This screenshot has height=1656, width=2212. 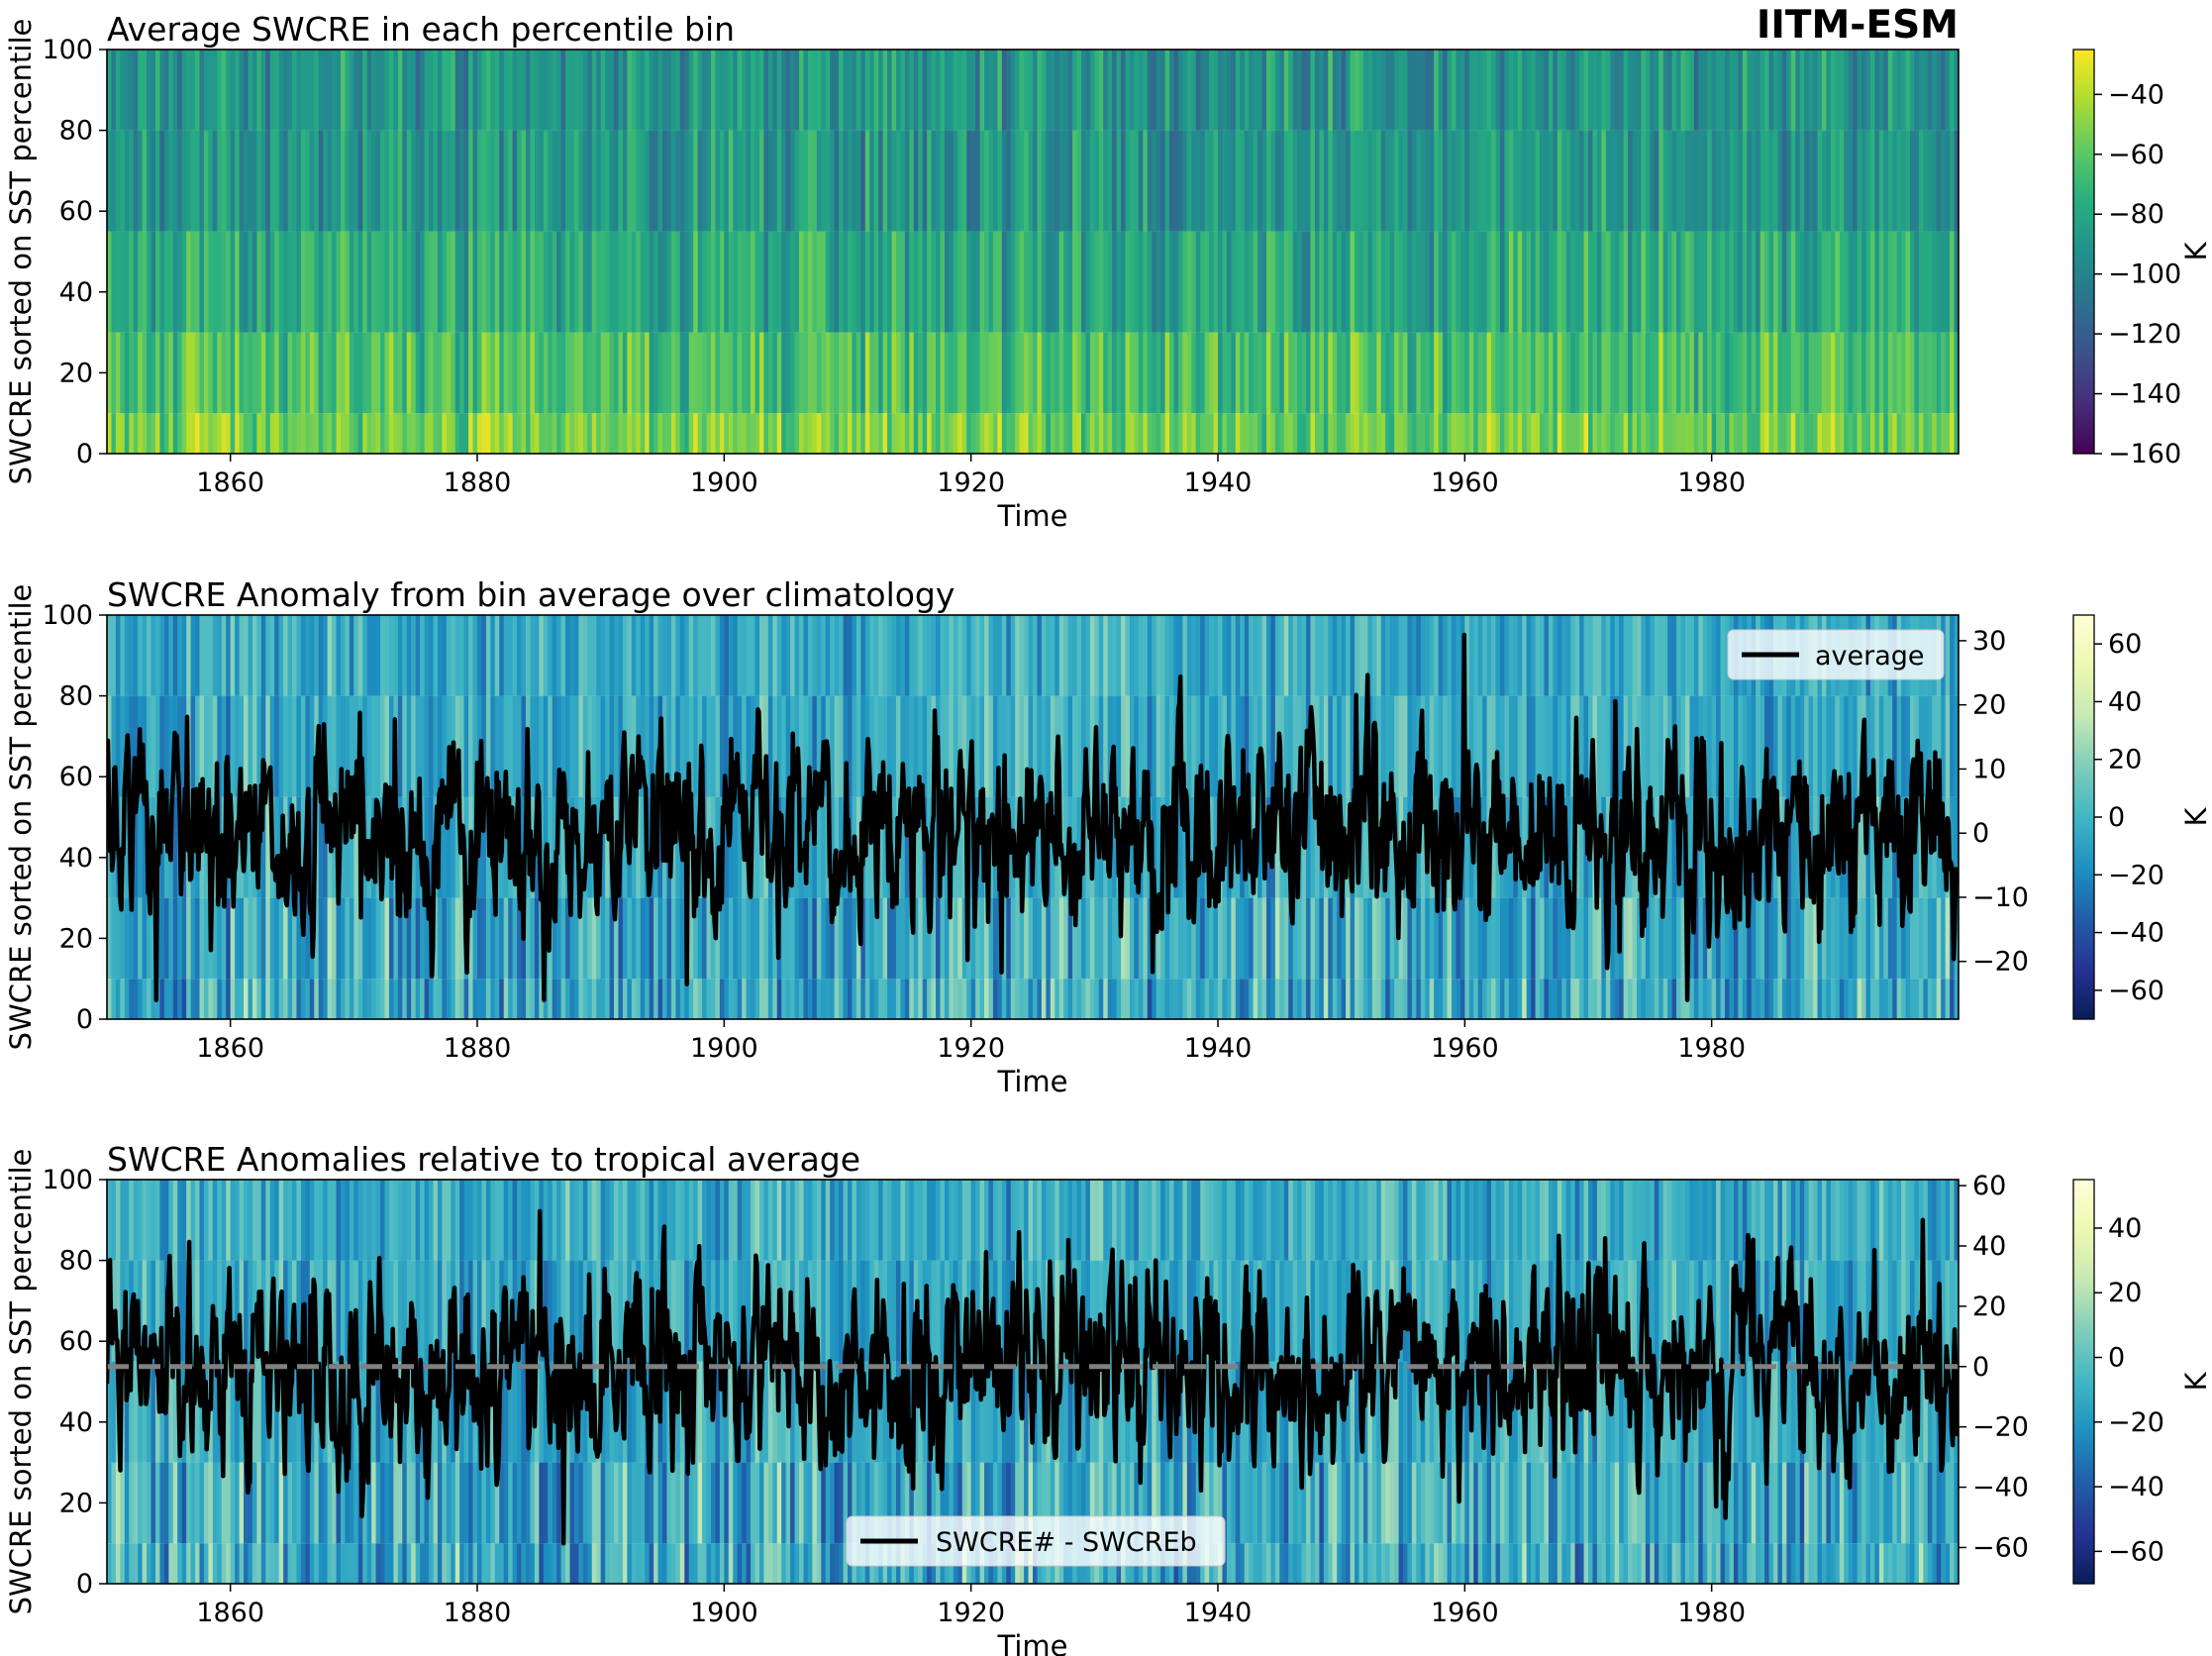 What do you see at coordinates (2136, 94) in the screenshot?
I see `colorbar-tick-label: −40` at bounding box center [2136, 94].